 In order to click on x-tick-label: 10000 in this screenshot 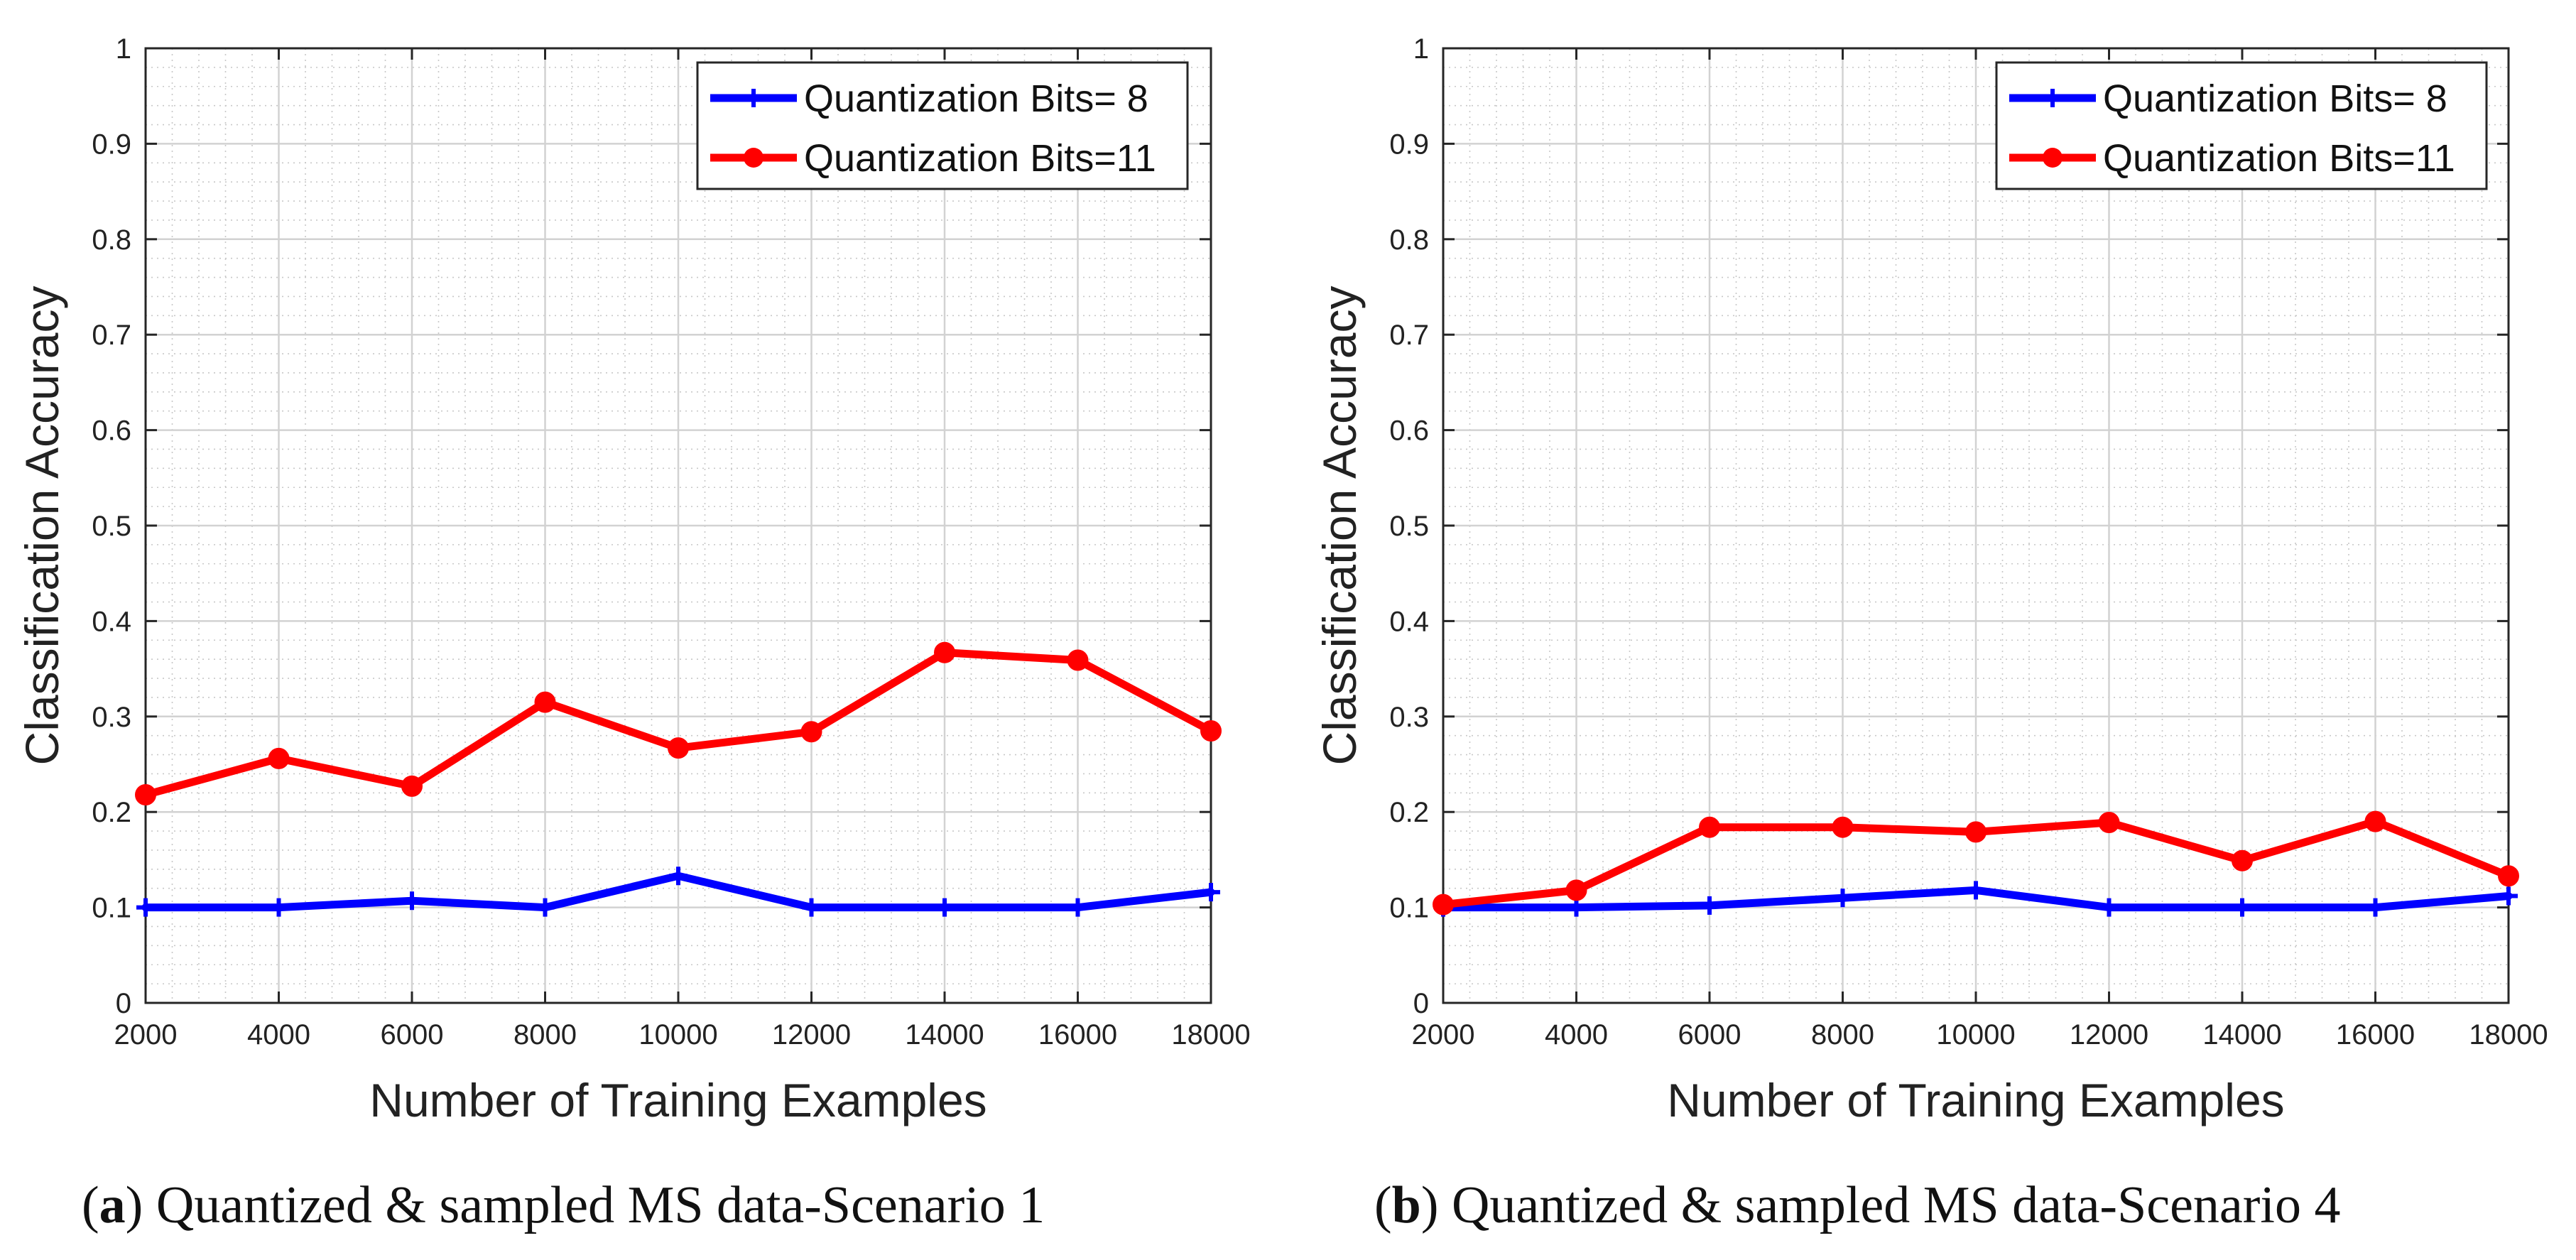, I will do `click(677, 1034)`.